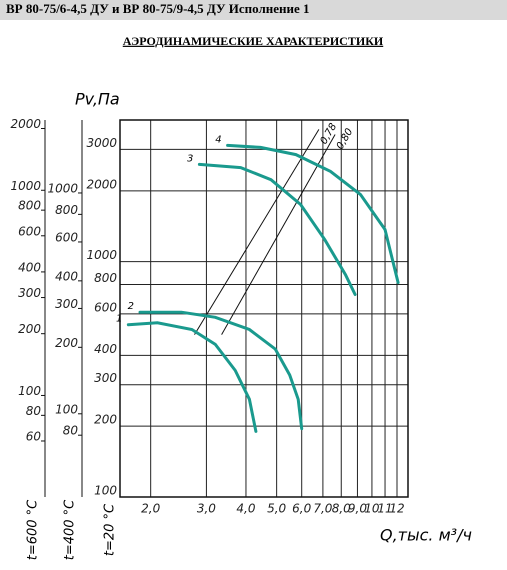 Image resolution: width=507 pixels, height=570 pixels. Describe the element at coordinates (119, 319) in the screenshot. I see `curve-label: 1` at that location.